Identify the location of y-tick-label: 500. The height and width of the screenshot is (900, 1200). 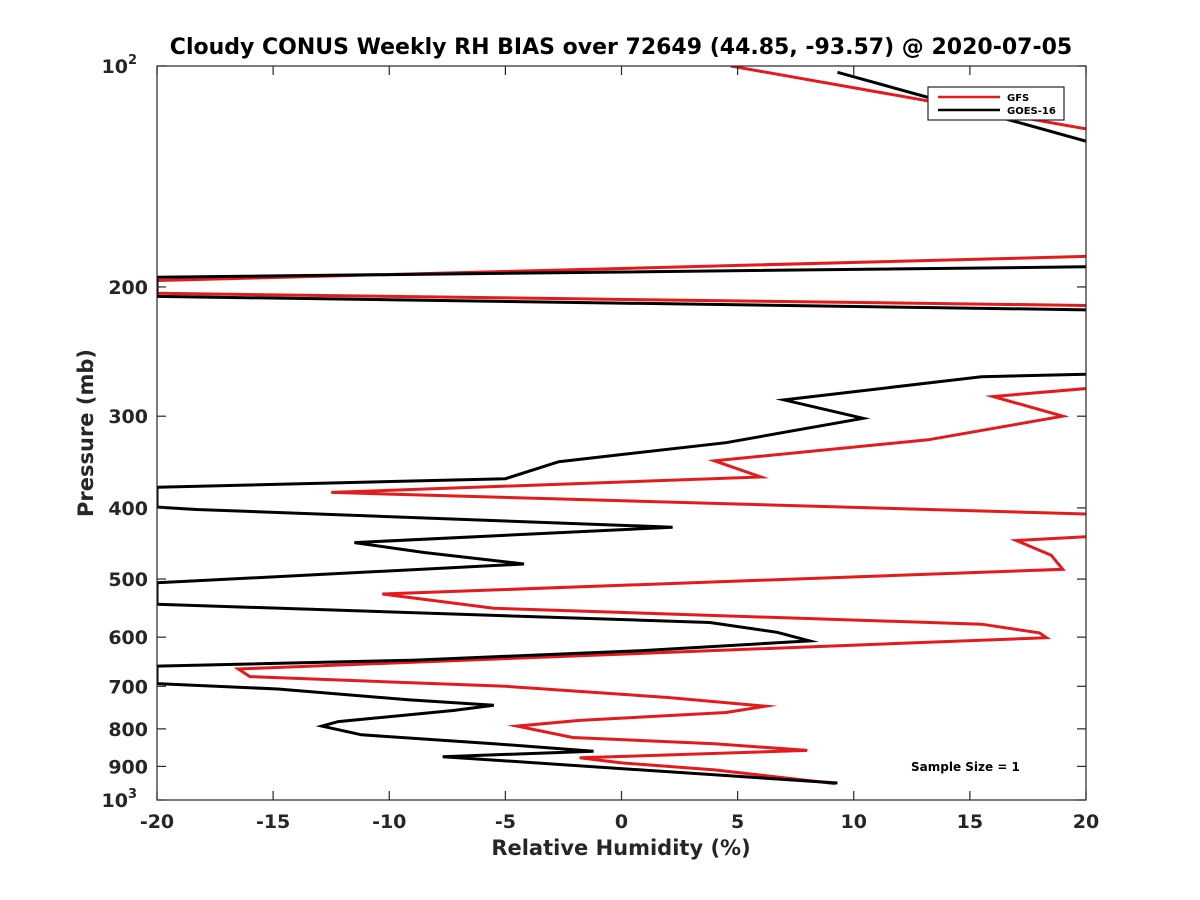
(128, 580).